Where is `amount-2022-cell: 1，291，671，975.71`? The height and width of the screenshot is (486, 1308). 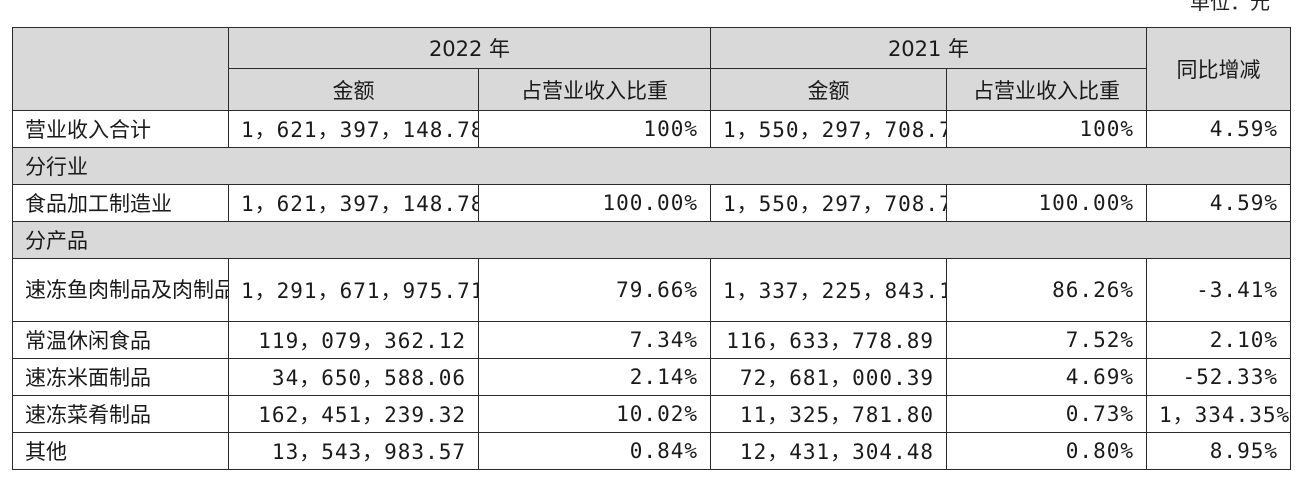
amount-2022-cell: 1，291，671，975.71 is located at coordinates (353, 290).